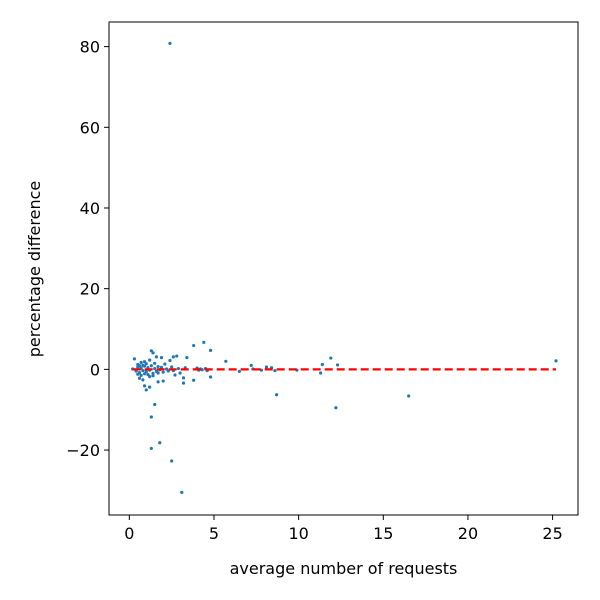  I want to click on y-tick-label: 20, so click(90, 289).